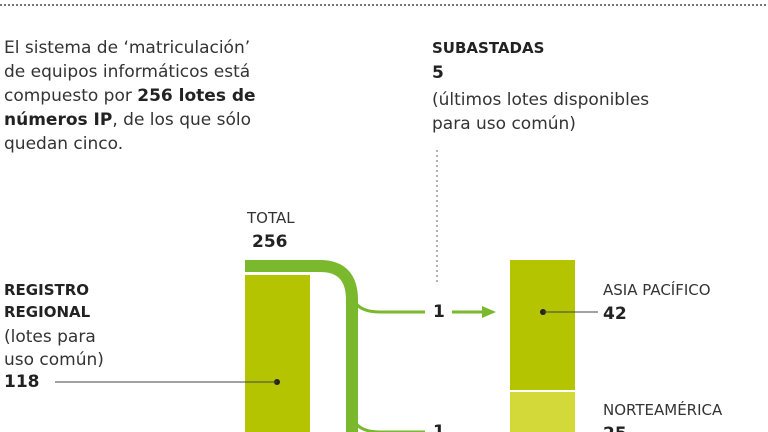 This screenshot has width=768, height=432. Describe the element at coordinates (196, 96) in the screenshot. I see `intro-text: 256 lotes de` at that location.